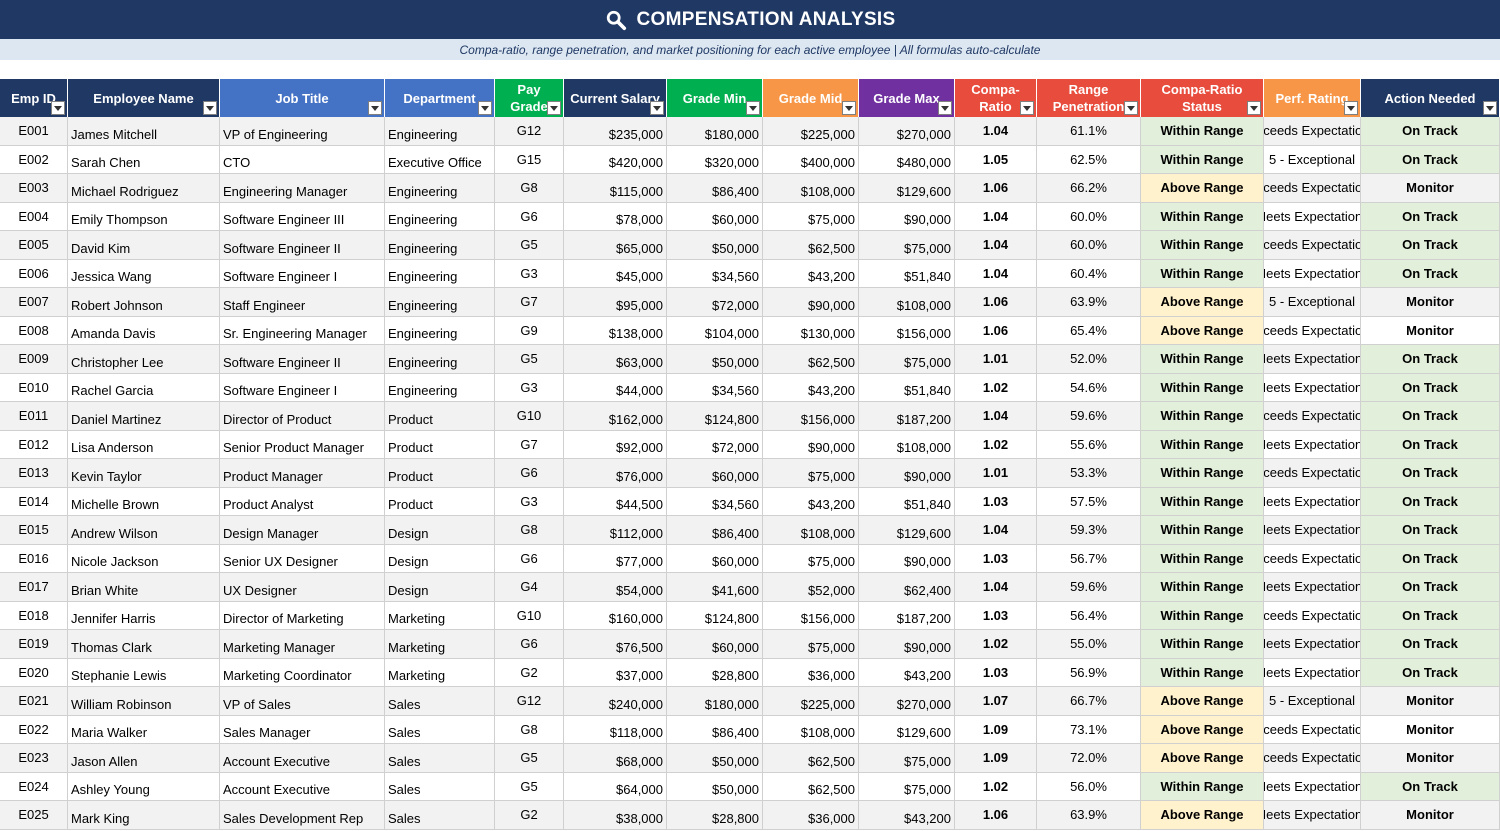 The image size is (1500, 831). What do you see at coordinates (715, 359) in the screenshot?
I see `cell-min: $50,000` at bounding box center [715, 359].